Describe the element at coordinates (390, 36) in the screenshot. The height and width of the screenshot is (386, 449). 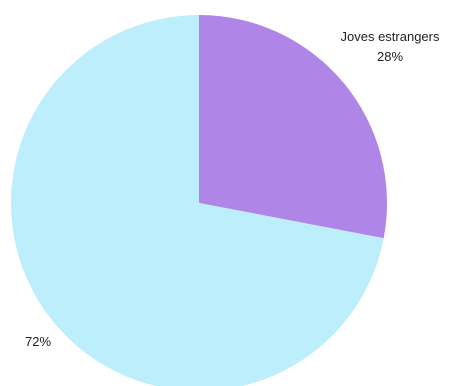
I see `slice-label-joves-estrangers: Joves estrangers` at that location.